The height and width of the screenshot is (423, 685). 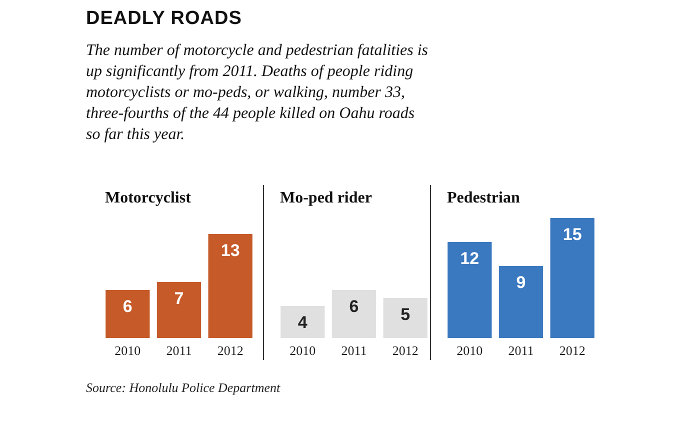 I want to click on text: DEADLY ROADS, so click(x=164, y=19).